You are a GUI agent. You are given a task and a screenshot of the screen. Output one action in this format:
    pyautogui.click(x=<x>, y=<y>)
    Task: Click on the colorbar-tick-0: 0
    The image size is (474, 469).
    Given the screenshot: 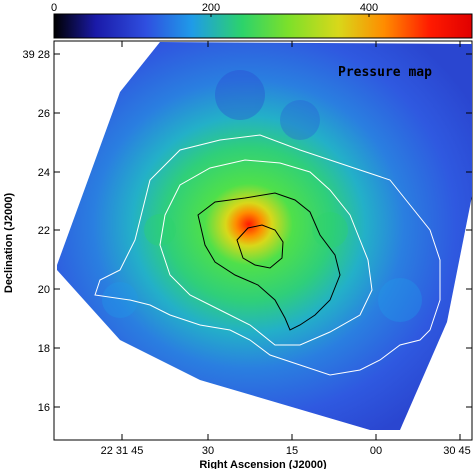 What is the action you would take?
    pyautogui.click(x=54, y=8)
    